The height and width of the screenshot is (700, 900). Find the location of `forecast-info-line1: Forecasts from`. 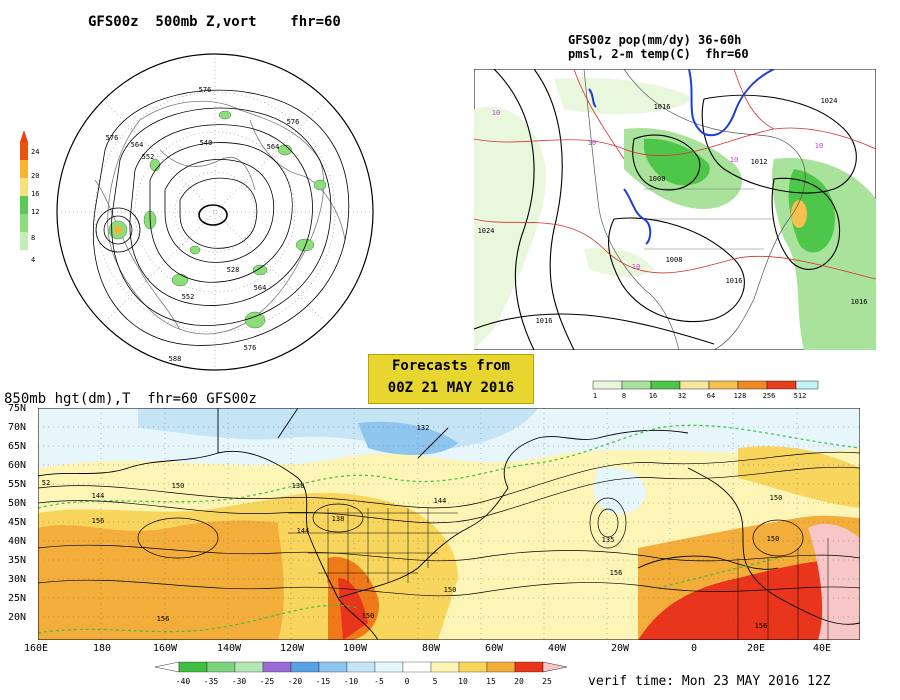

forecast-info-line1: Forecasts from is located at coordinates (450, 366).